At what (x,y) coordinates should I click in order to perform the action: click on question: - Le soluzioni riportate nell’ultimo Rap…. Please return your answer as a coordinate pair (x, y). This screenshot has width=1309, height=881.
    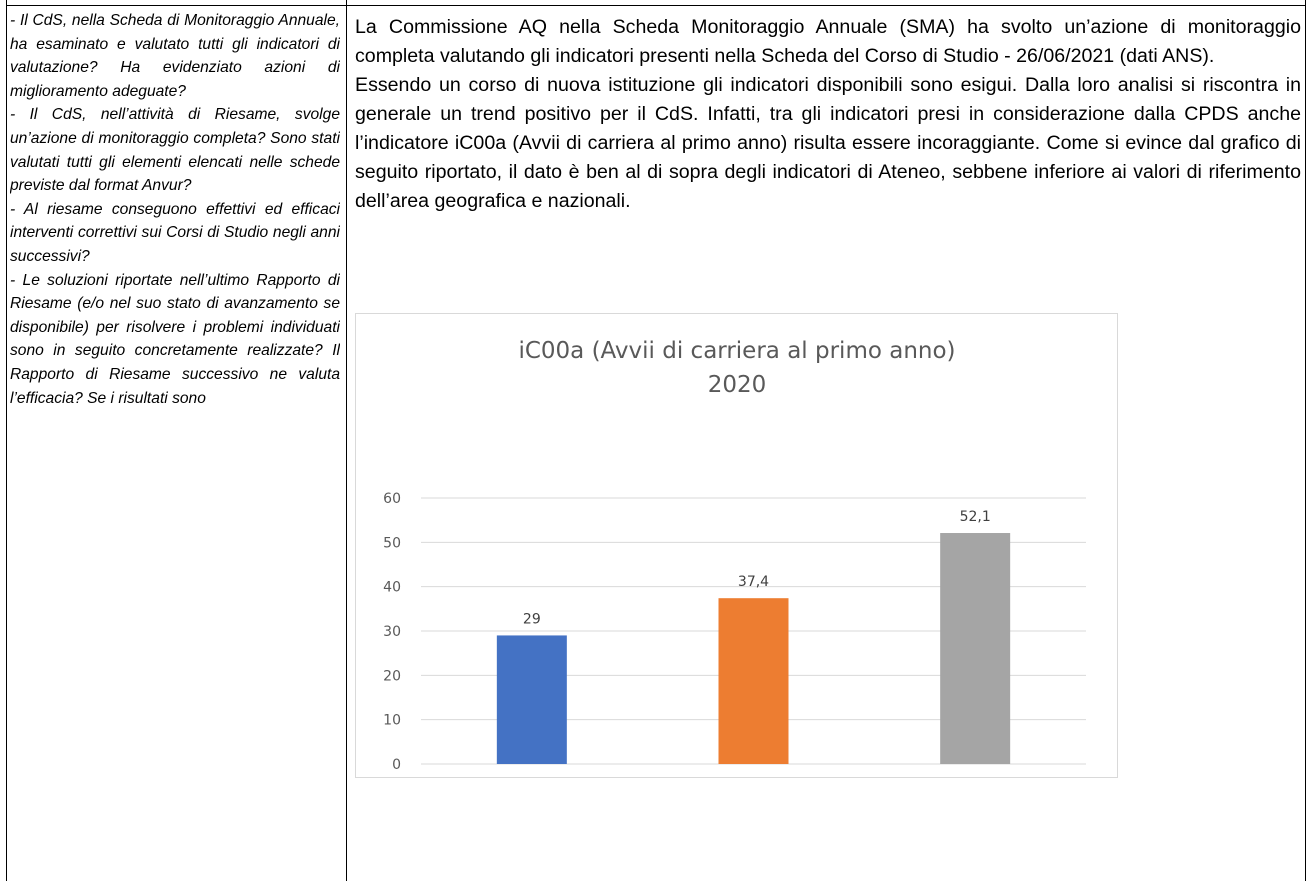
    Looking at the image, I should click on (175, 339).